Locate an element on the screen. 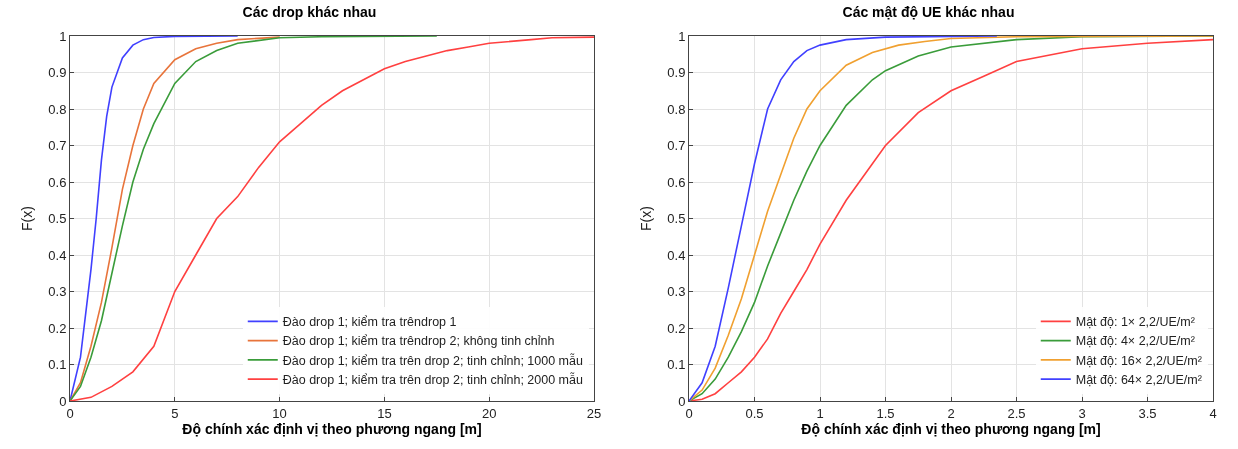  legend-label: Mật độ: 64× 2,2/UE/m² is located at coordinates (1138, 379).